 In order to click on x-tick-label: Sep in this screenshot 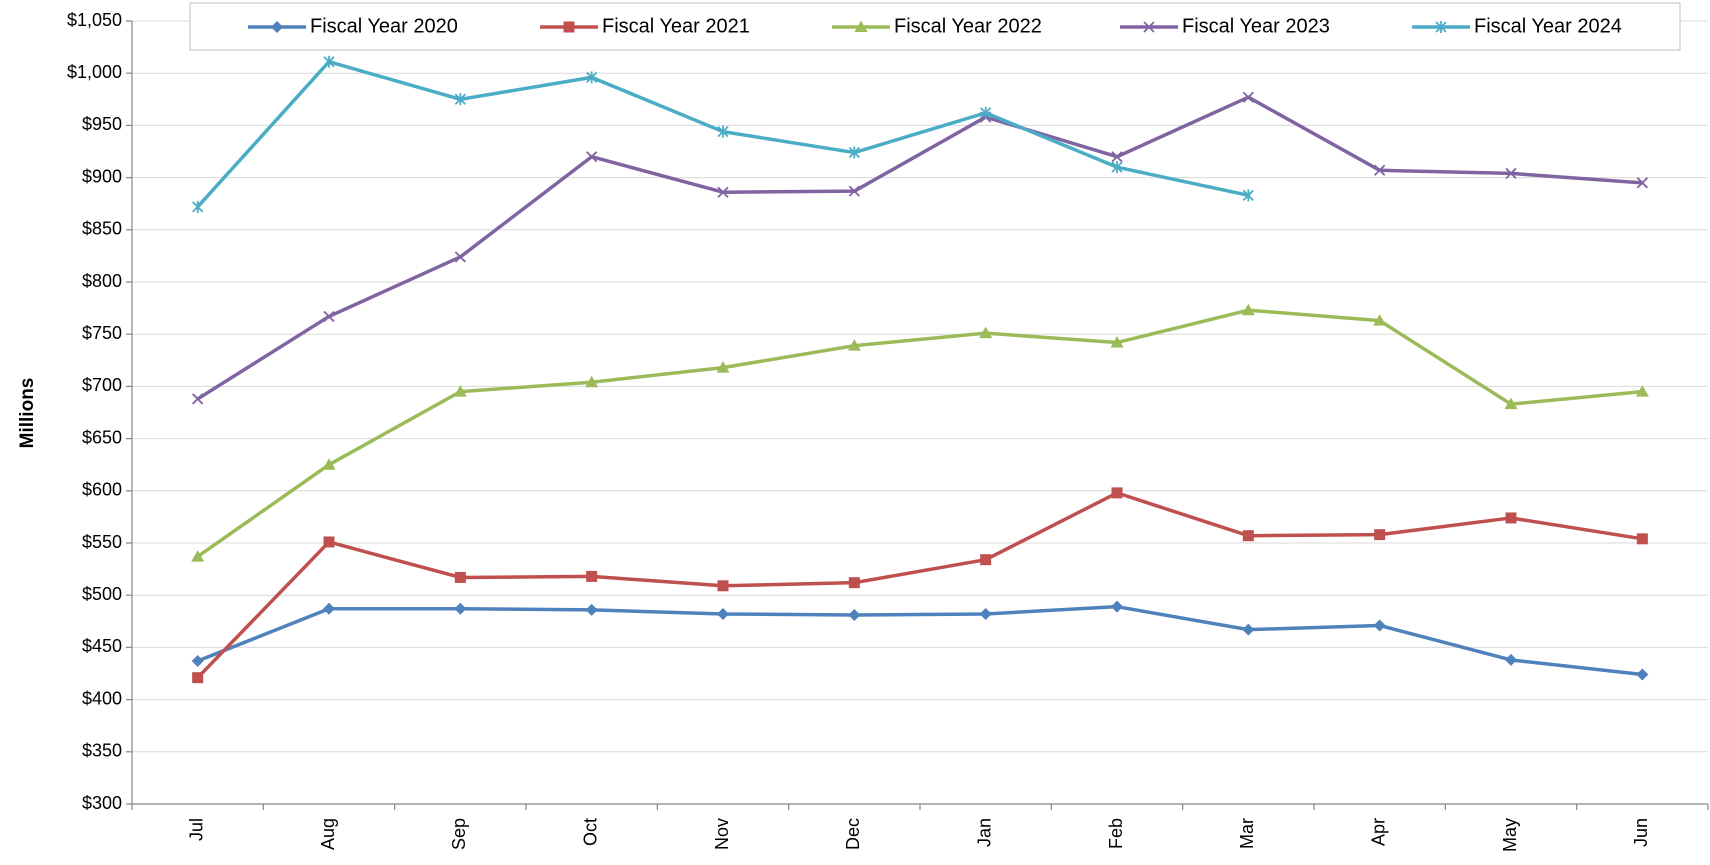, I will do `click(459, 834)`.